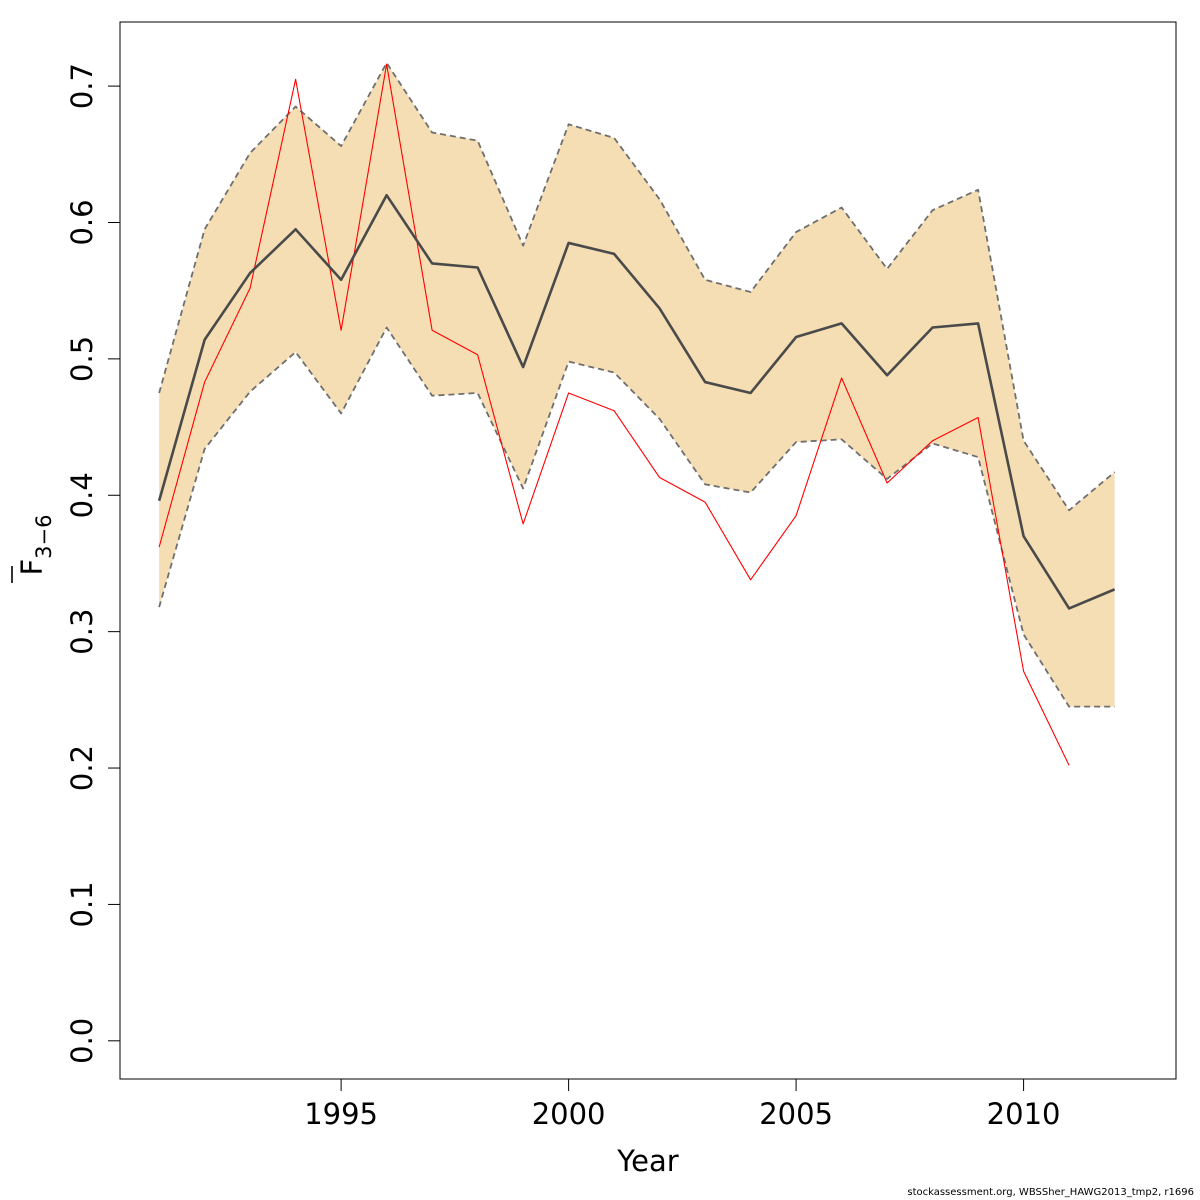 This screenshot has width=1200, height=1200. Describe the element at coordinates (569, 1114) in the screenshot. I see `x-tick-label: 2000` at that location.